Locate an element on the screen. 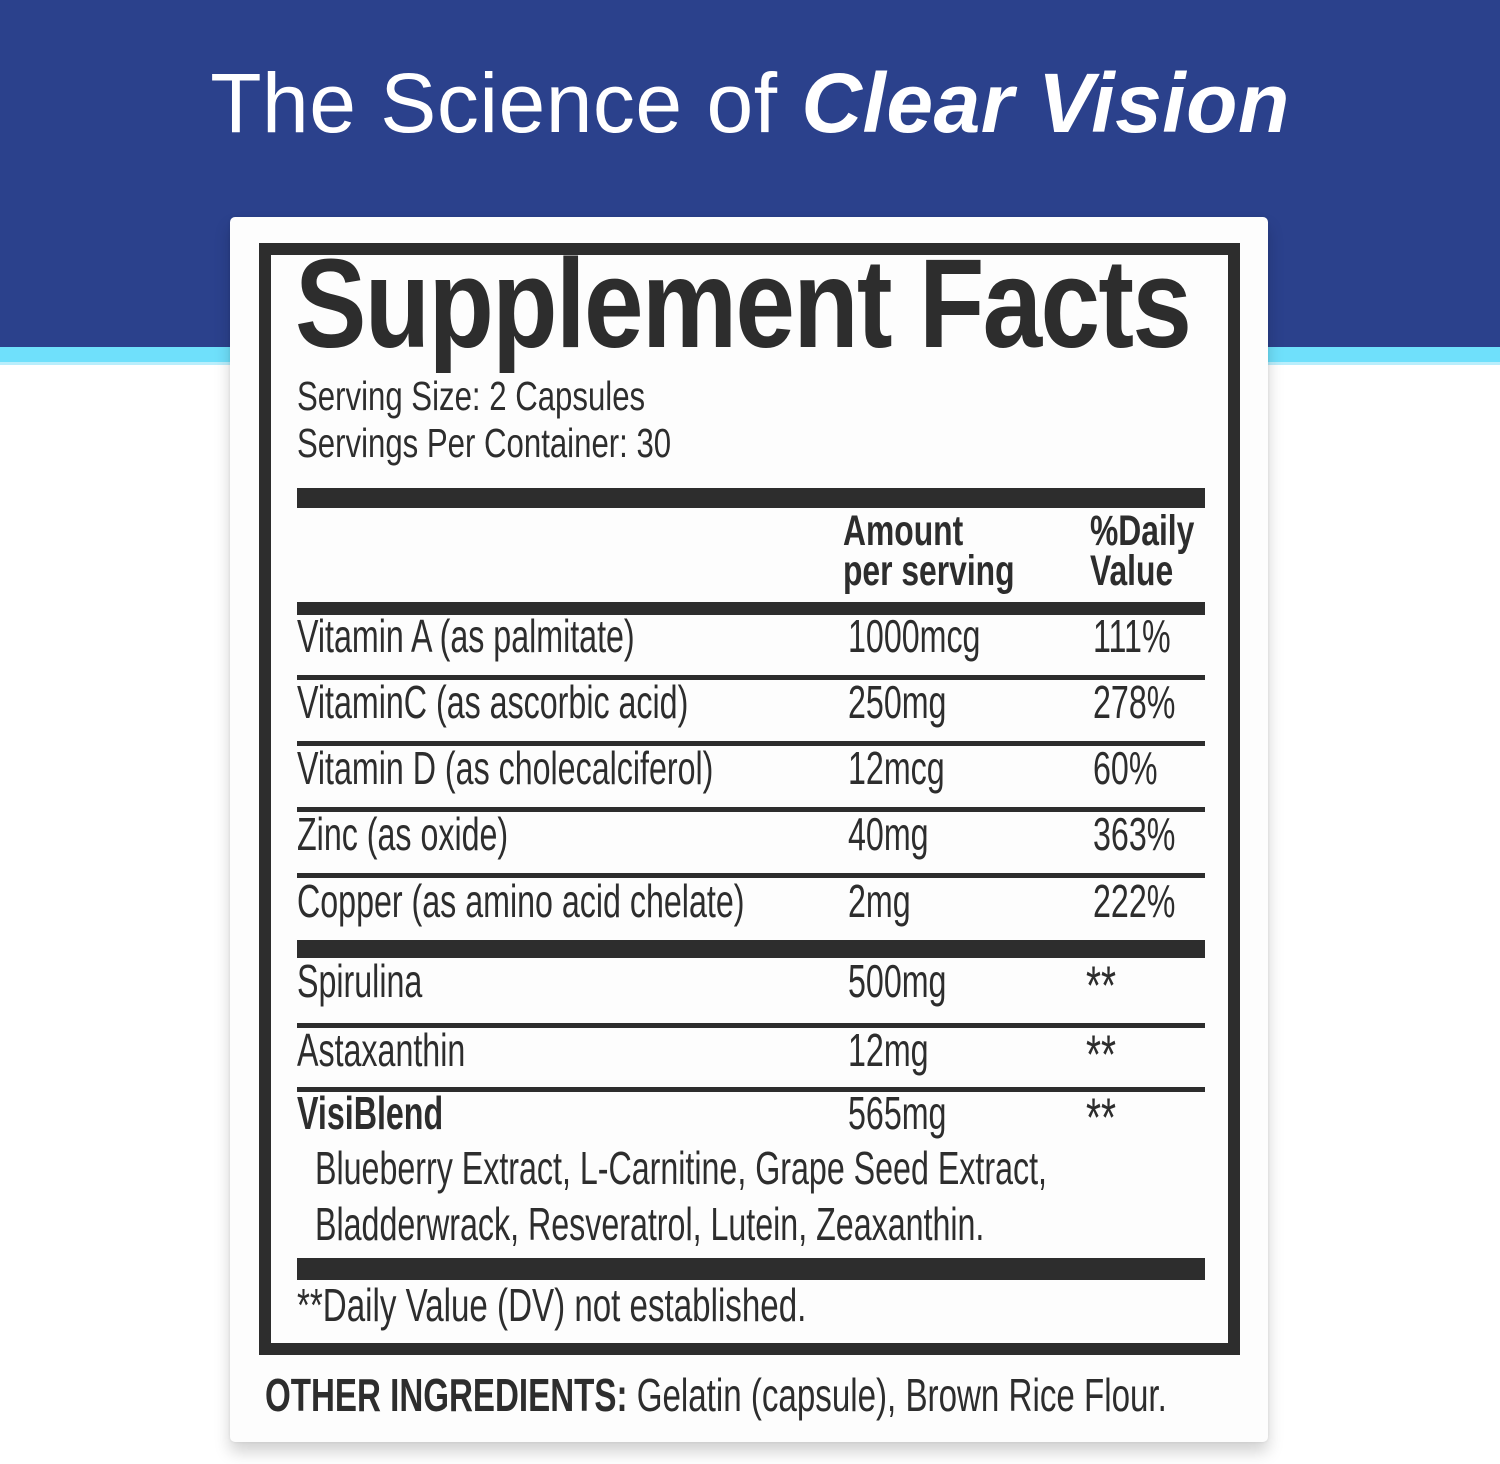  ingredient-amount: 40mg is located at coordinates (888, 834).